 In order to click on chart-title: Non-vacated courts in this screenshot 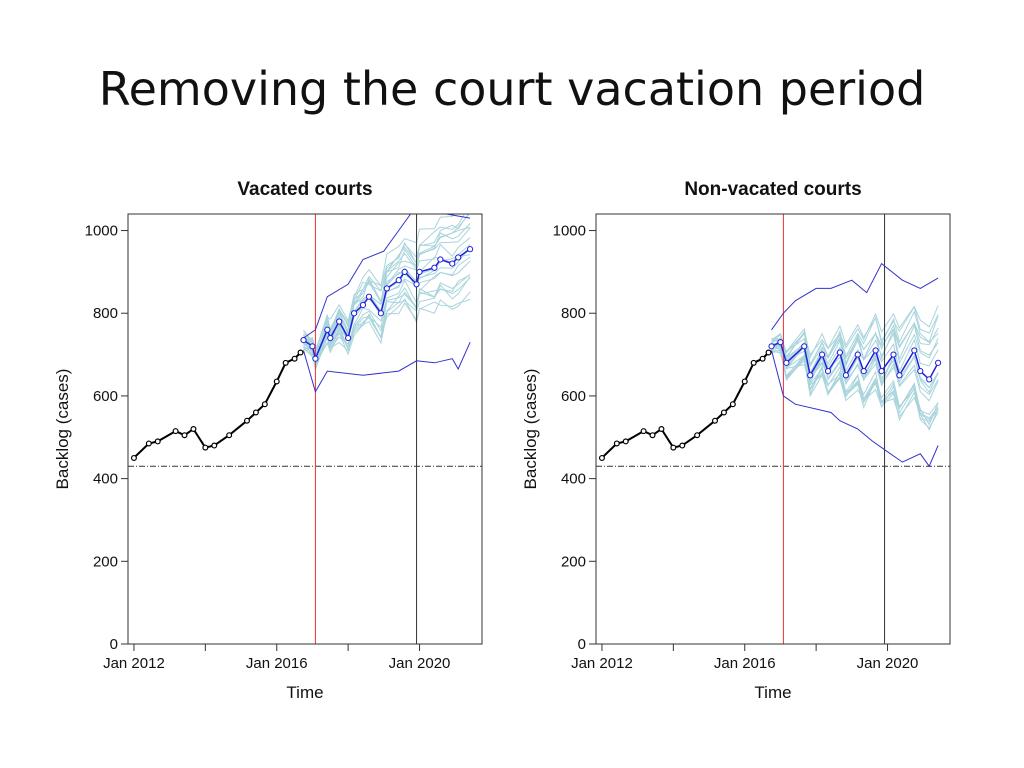, I will do `click(772, 189)`.